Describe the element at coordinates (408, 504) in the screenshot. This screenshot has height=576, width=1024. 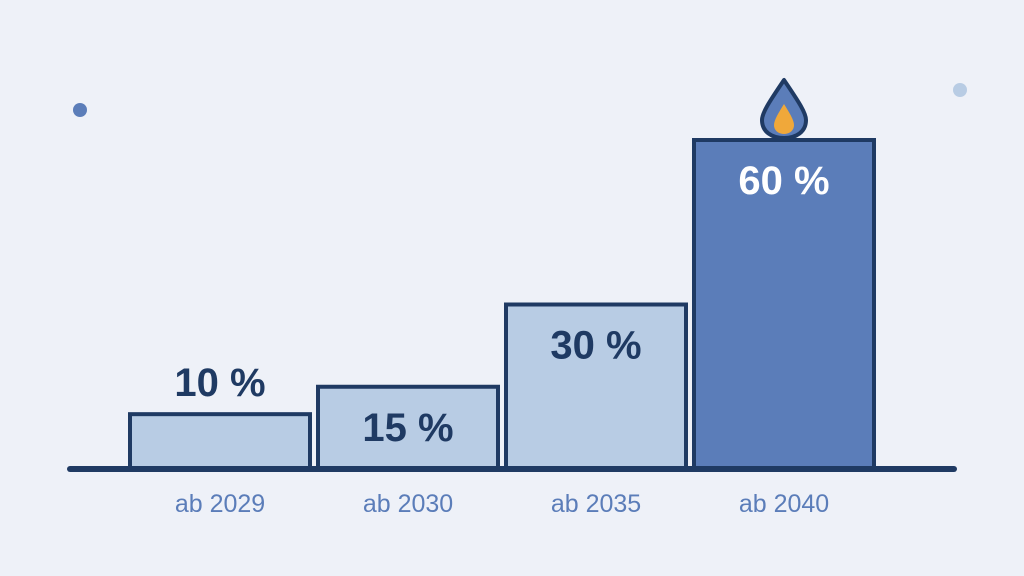
I see `category-label-1: ab 2030` at that location.